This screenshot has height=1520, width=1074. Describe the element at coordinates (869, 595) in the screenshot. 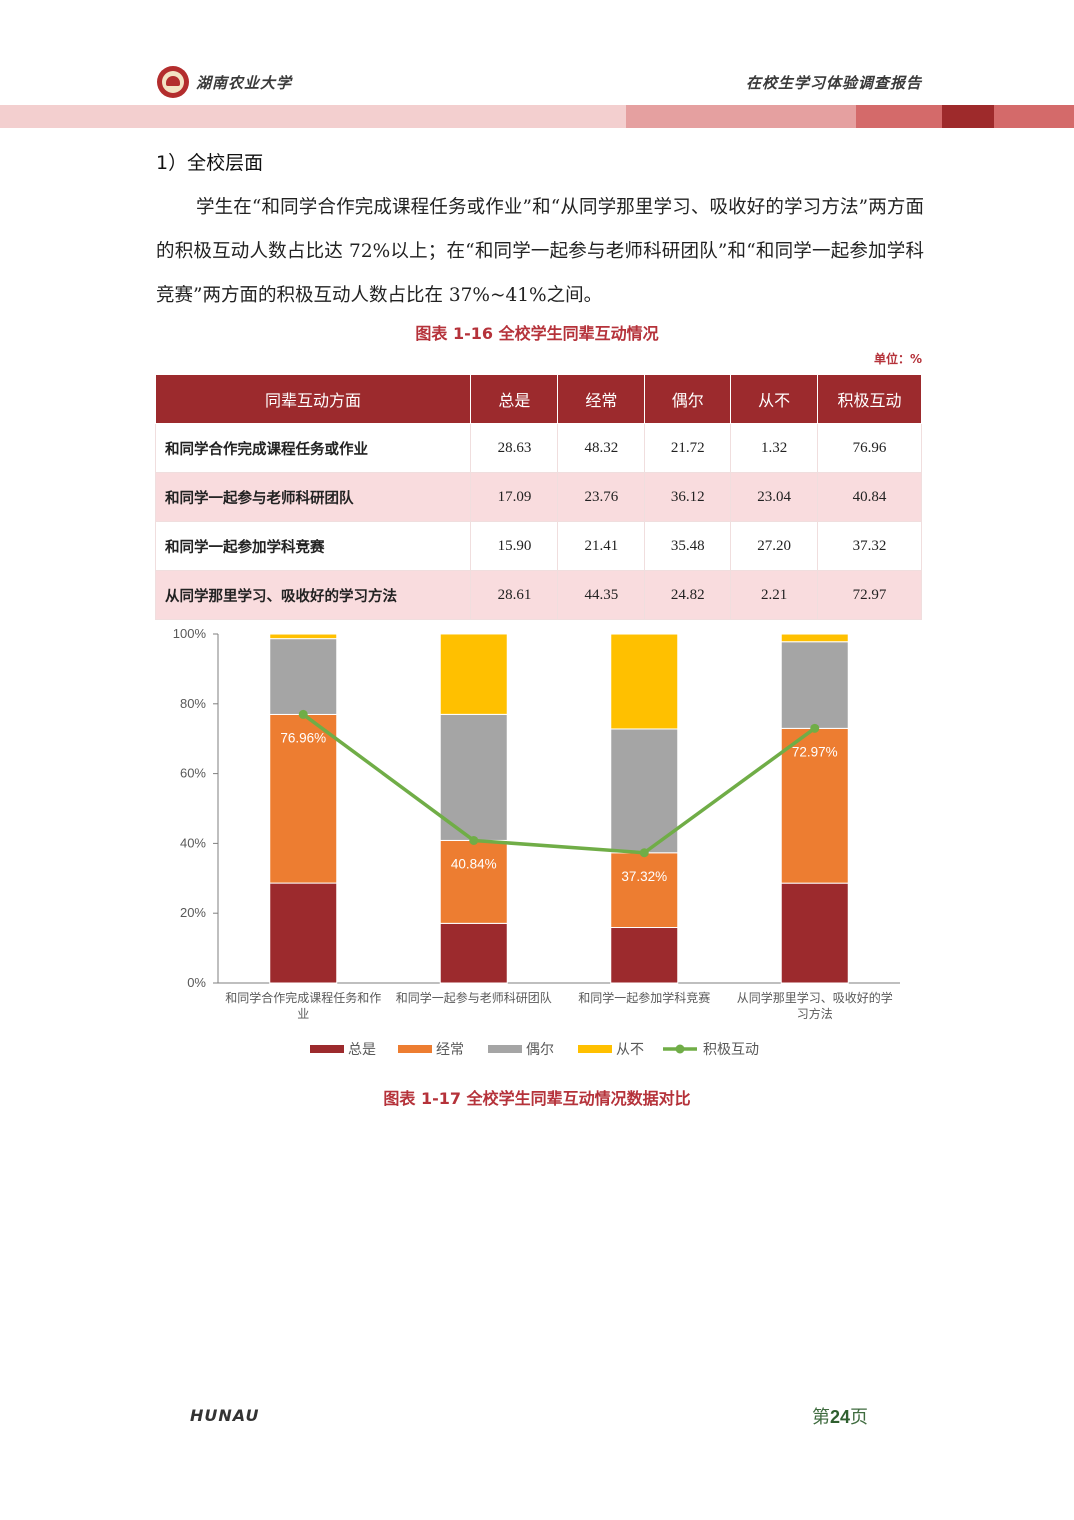

I see `table-cell: 72.97` at that location.